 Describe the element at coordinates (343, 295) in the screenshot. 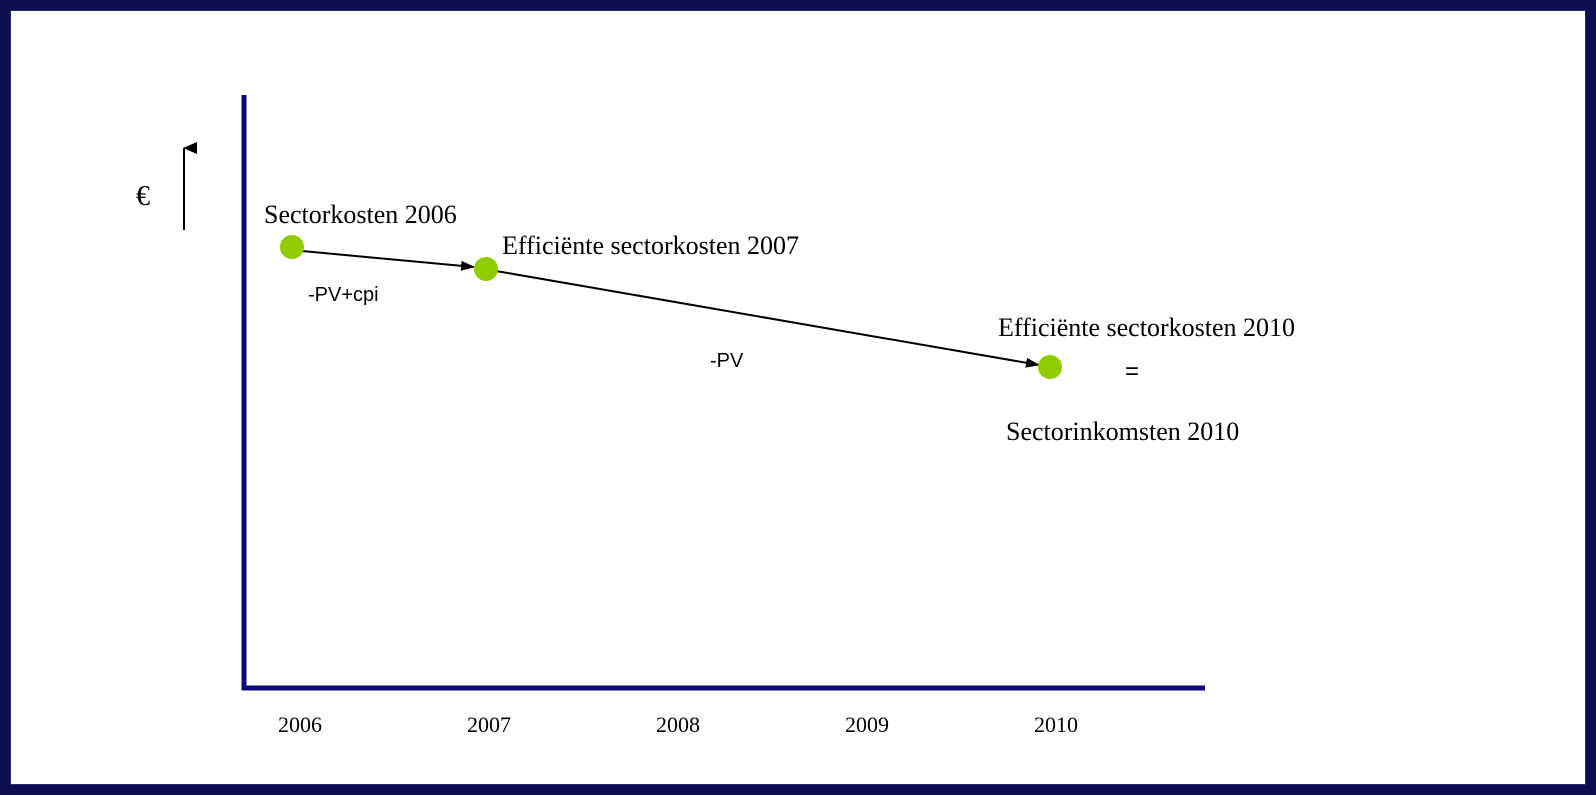

I see `label-pv-cpi: -PV+cpi` at that location.